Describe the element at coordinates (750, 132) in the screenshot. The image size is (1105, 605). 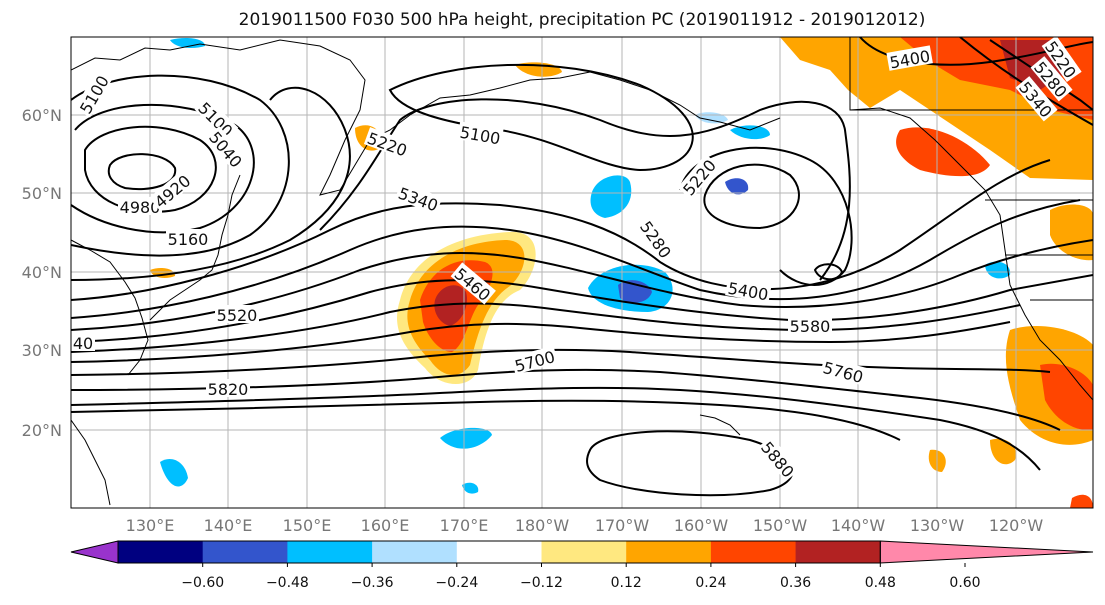
I see `neg-precip-region-aleutian` at that location.